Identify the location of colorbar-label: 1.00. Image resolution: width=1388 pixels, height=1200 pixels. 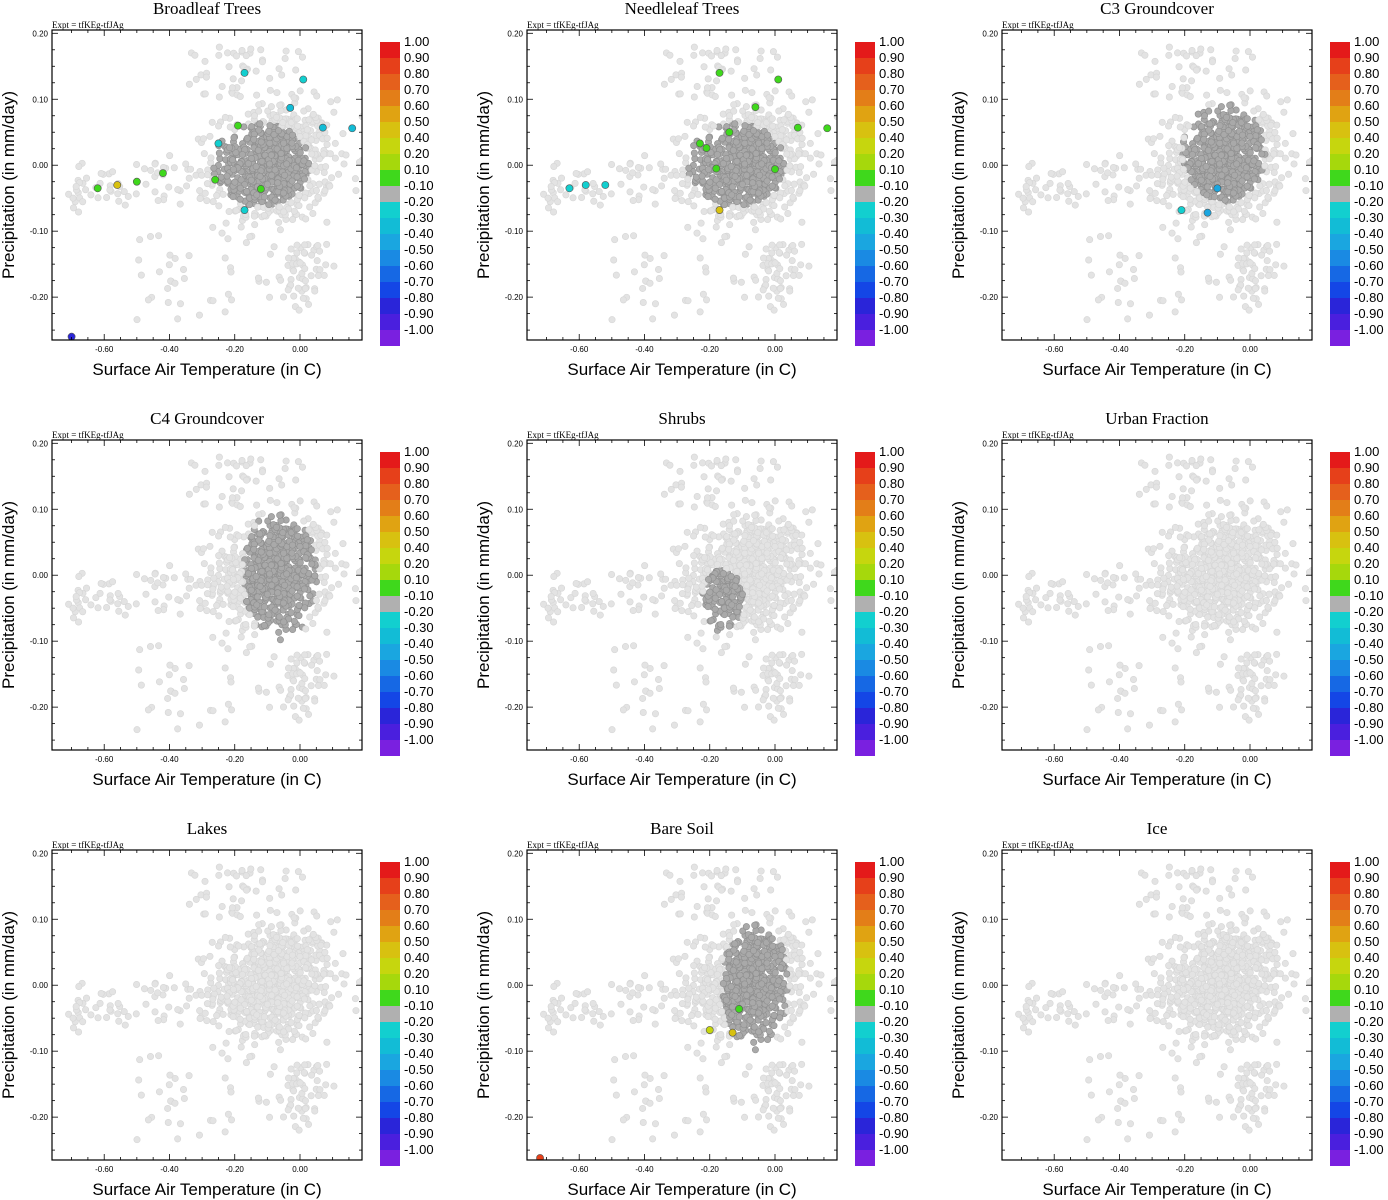
(1366, 41).